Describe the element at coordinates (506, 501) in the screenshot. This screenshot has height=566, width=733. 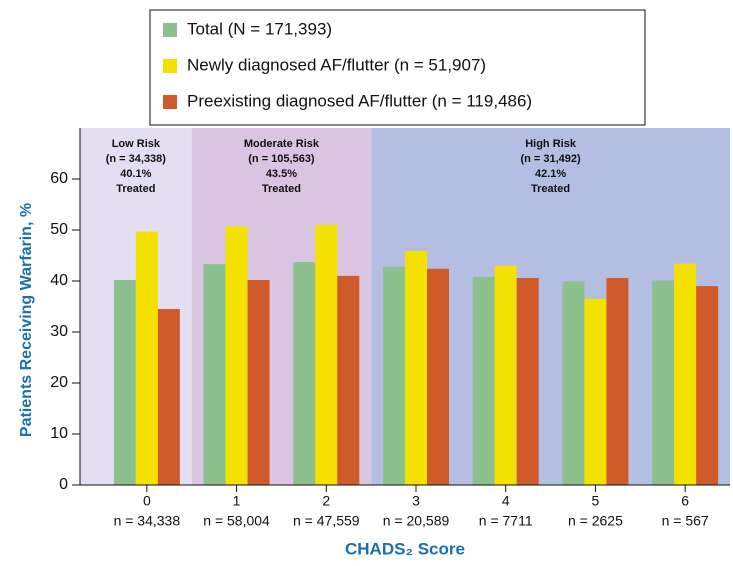
I see `x-tick-label: 4` at that location.